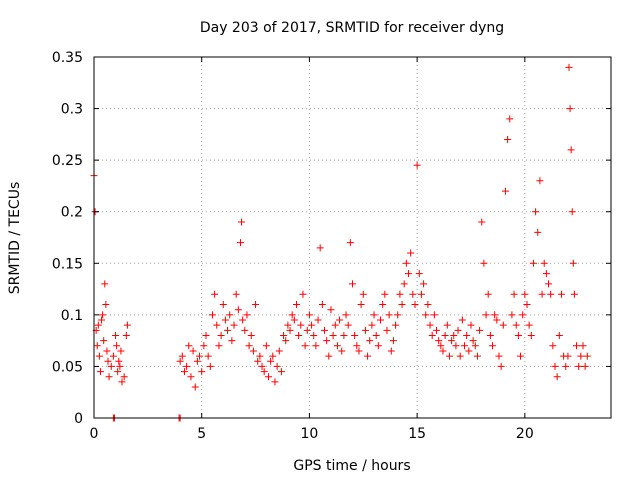 The width and height of the screenshot is (640, 485). What do you see at coordinates (310, 434) in the screenshot?
I see `x-tick-label: 10` at bounding box center [310, 434].